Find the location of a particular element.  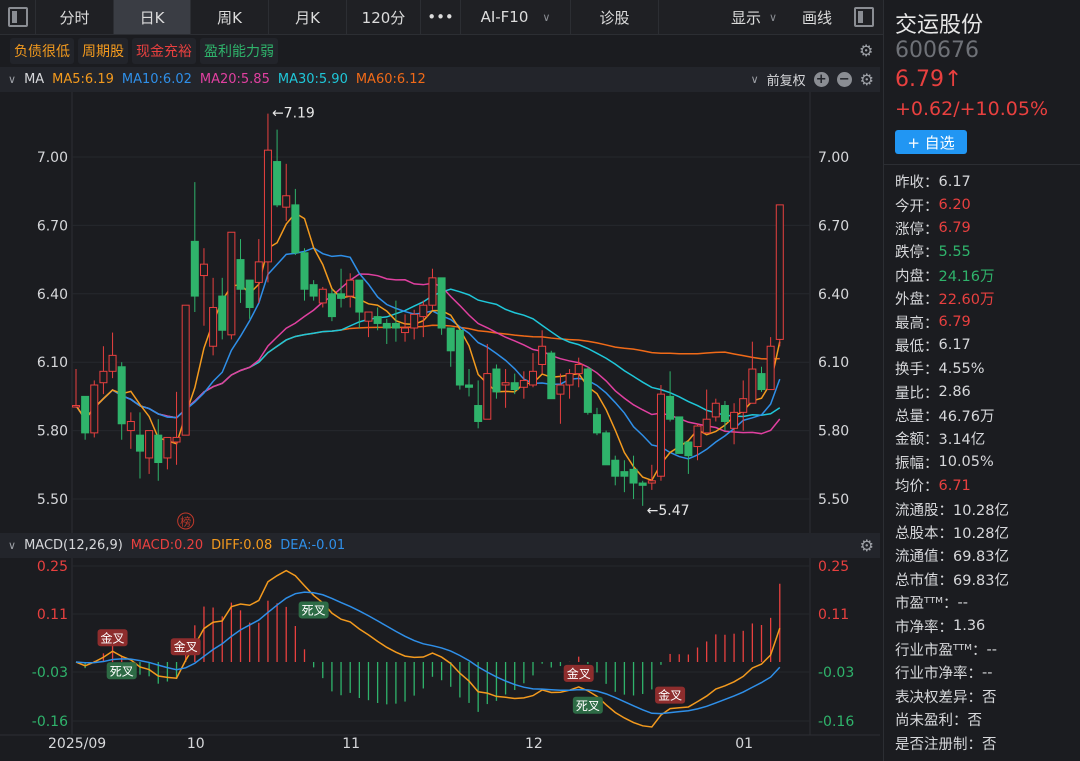

period-toolbar: 分时 日K 周K 月K 120分 ••• AI-F10 ∨ 诊股 显示 ∨ 画线 is located at coordinates (441, 17).